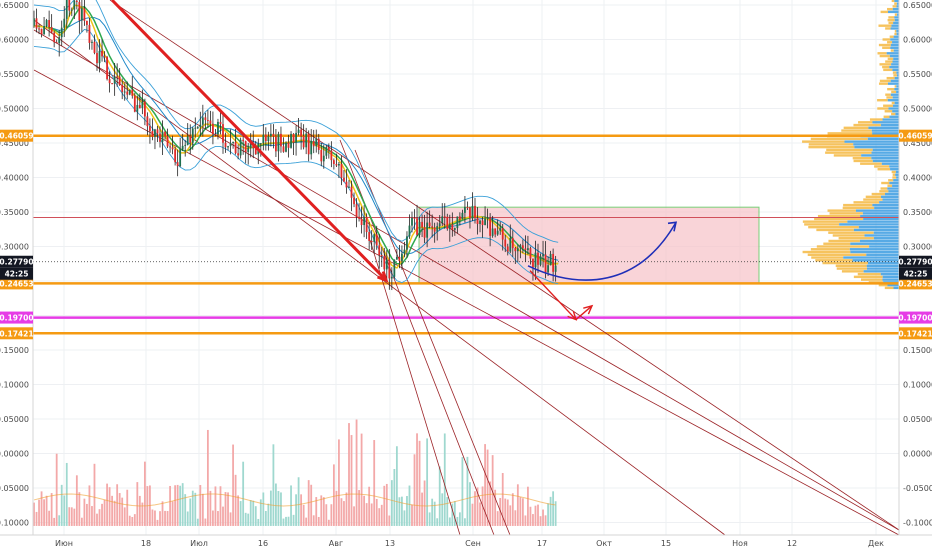 This screenshot has width=932, height=555. I want to click on y-tick-label-right: 0.40000, so click(917, 178).